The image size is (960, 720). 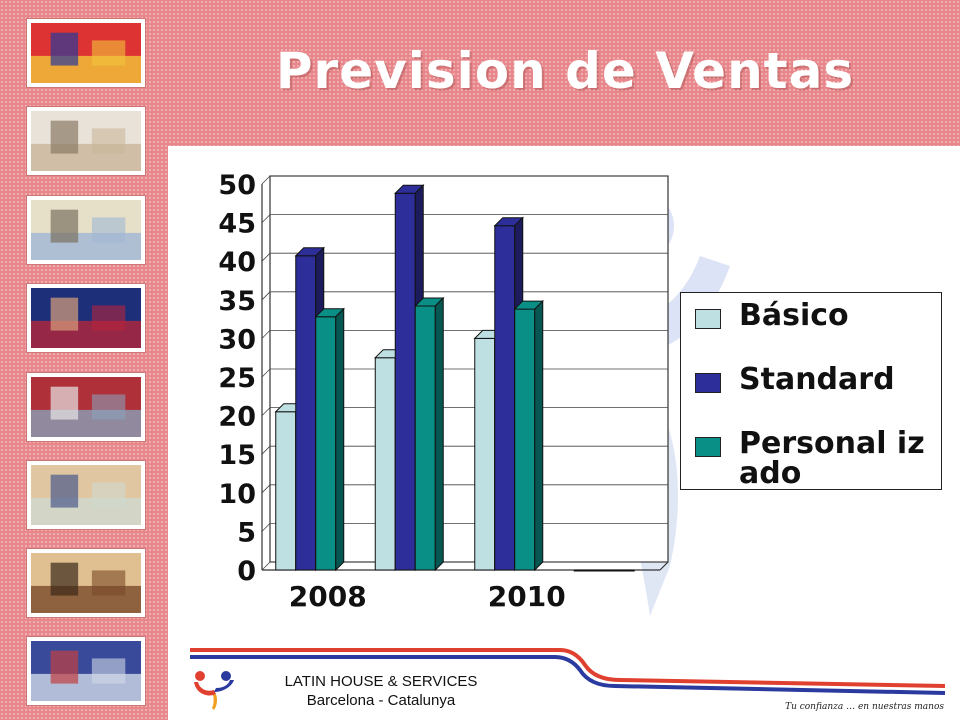 What do you see at coordinates (864, 707) in the screenshot?
I see `tagline: Tu confianza … en nuestras manos` at bounding box center [864, 707].